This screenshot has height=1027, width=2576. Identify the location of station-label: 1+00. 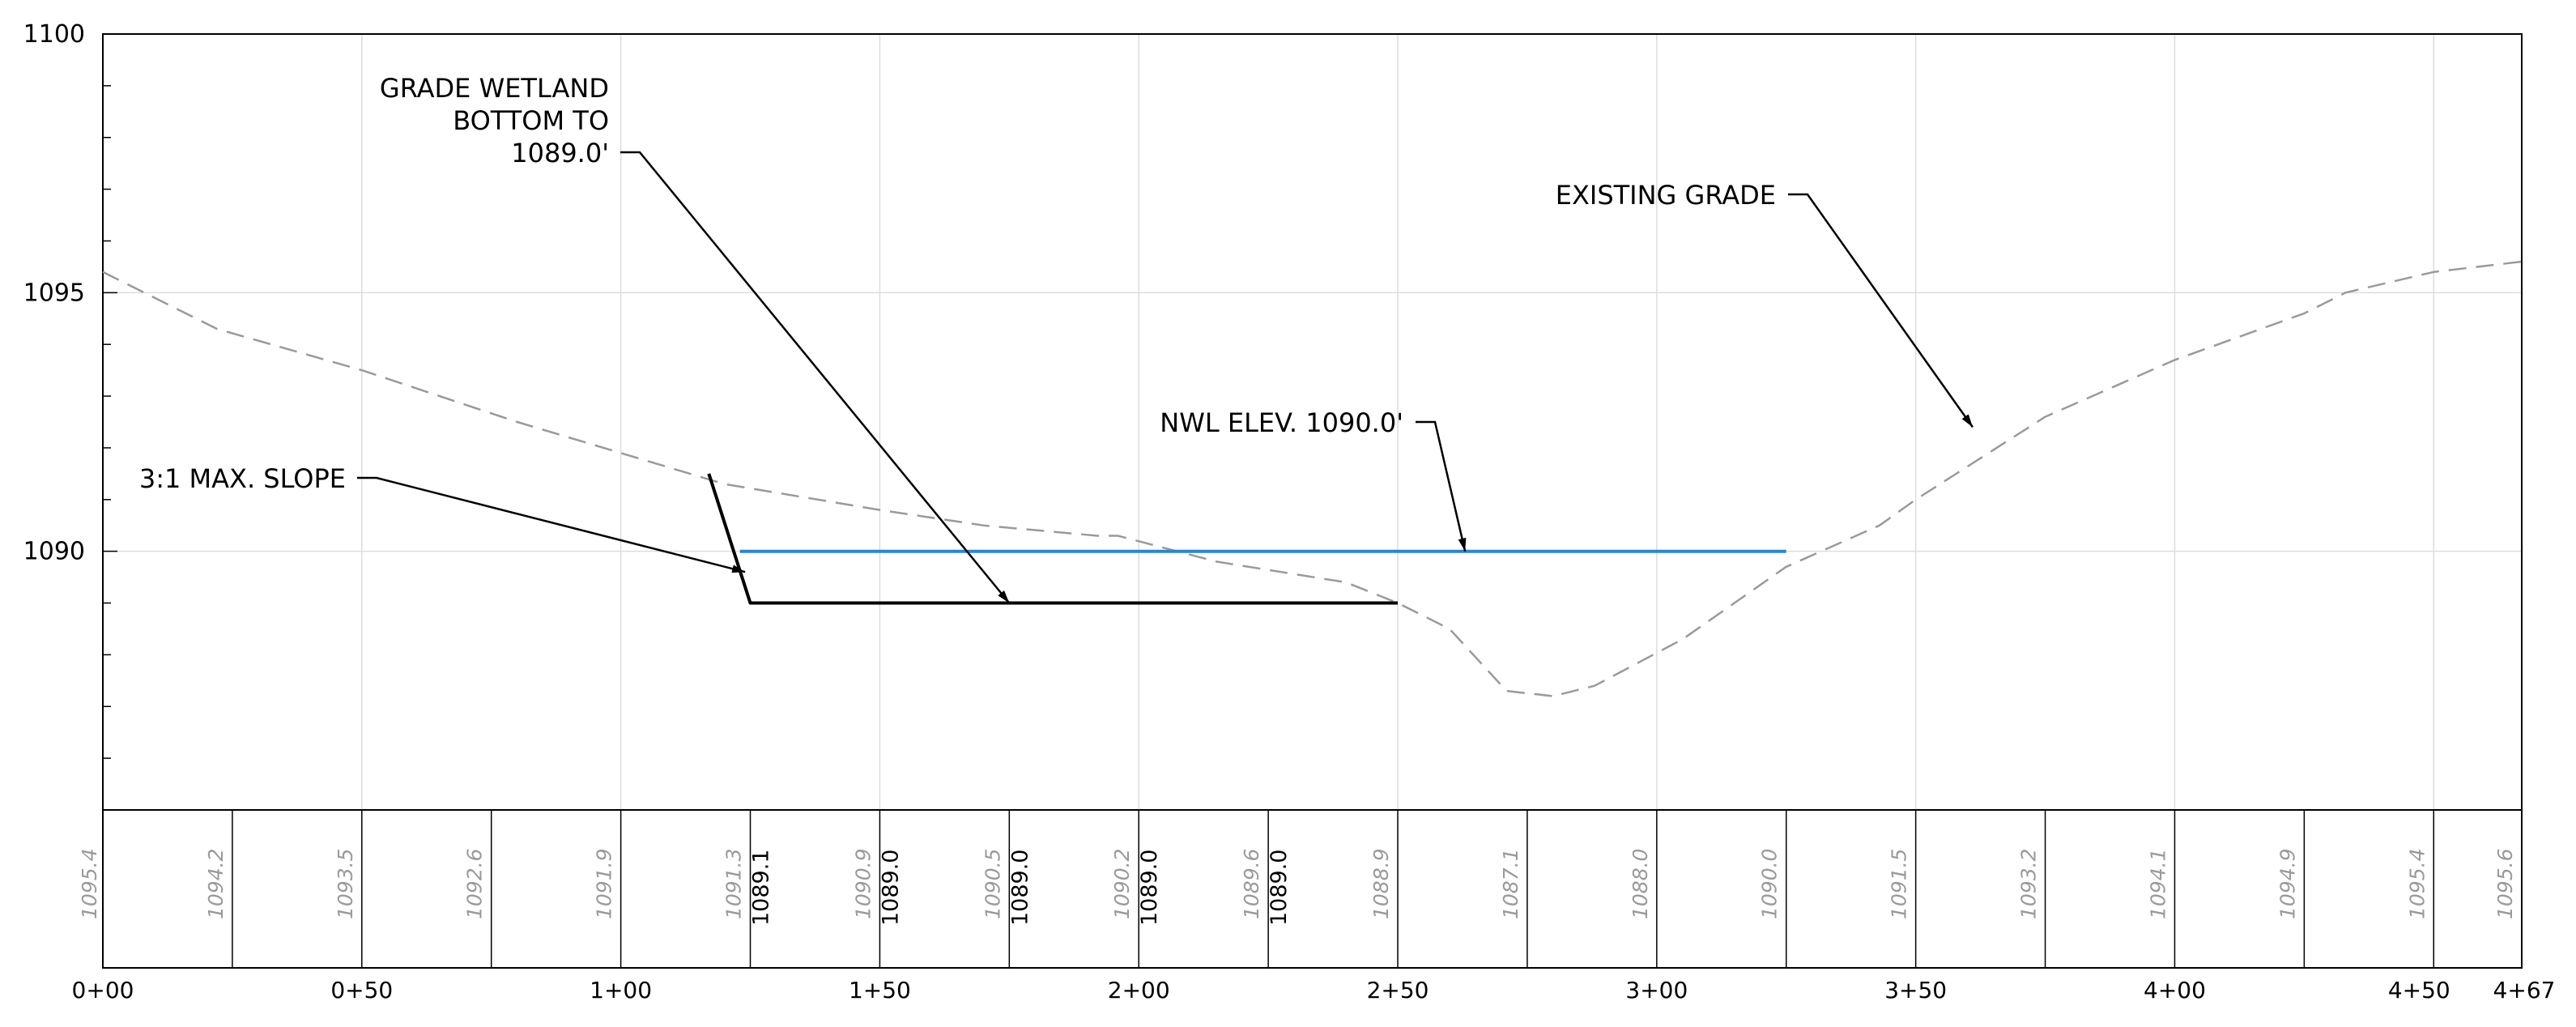
(621, 990).